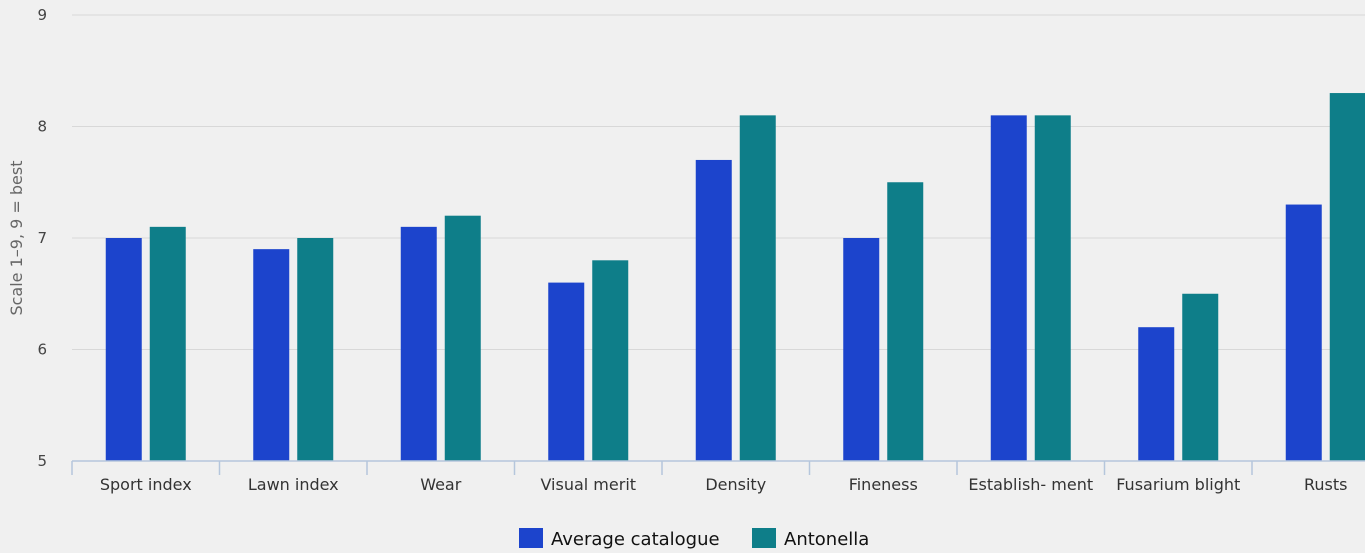  I want to click on y-tick-label: 8, so click(42, 127).